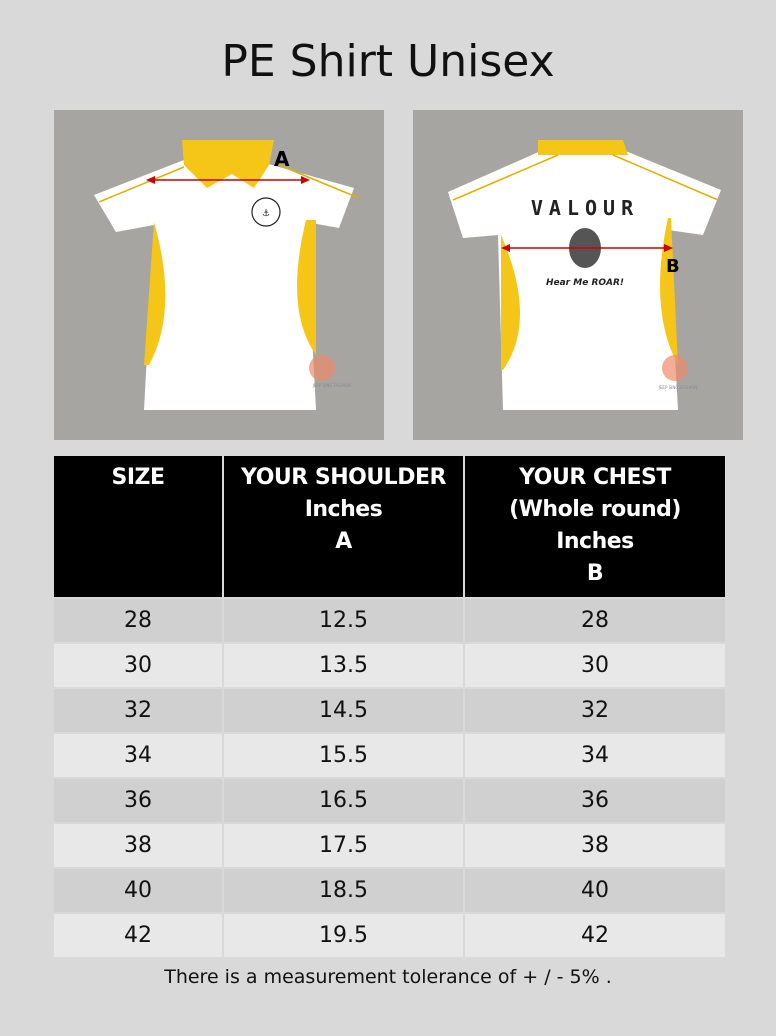 The height and width of the screenshot is (1036, 776). Describe the element at coordinates (595, 935) in the screenshot. I see `chest-cell: 42` at that location.